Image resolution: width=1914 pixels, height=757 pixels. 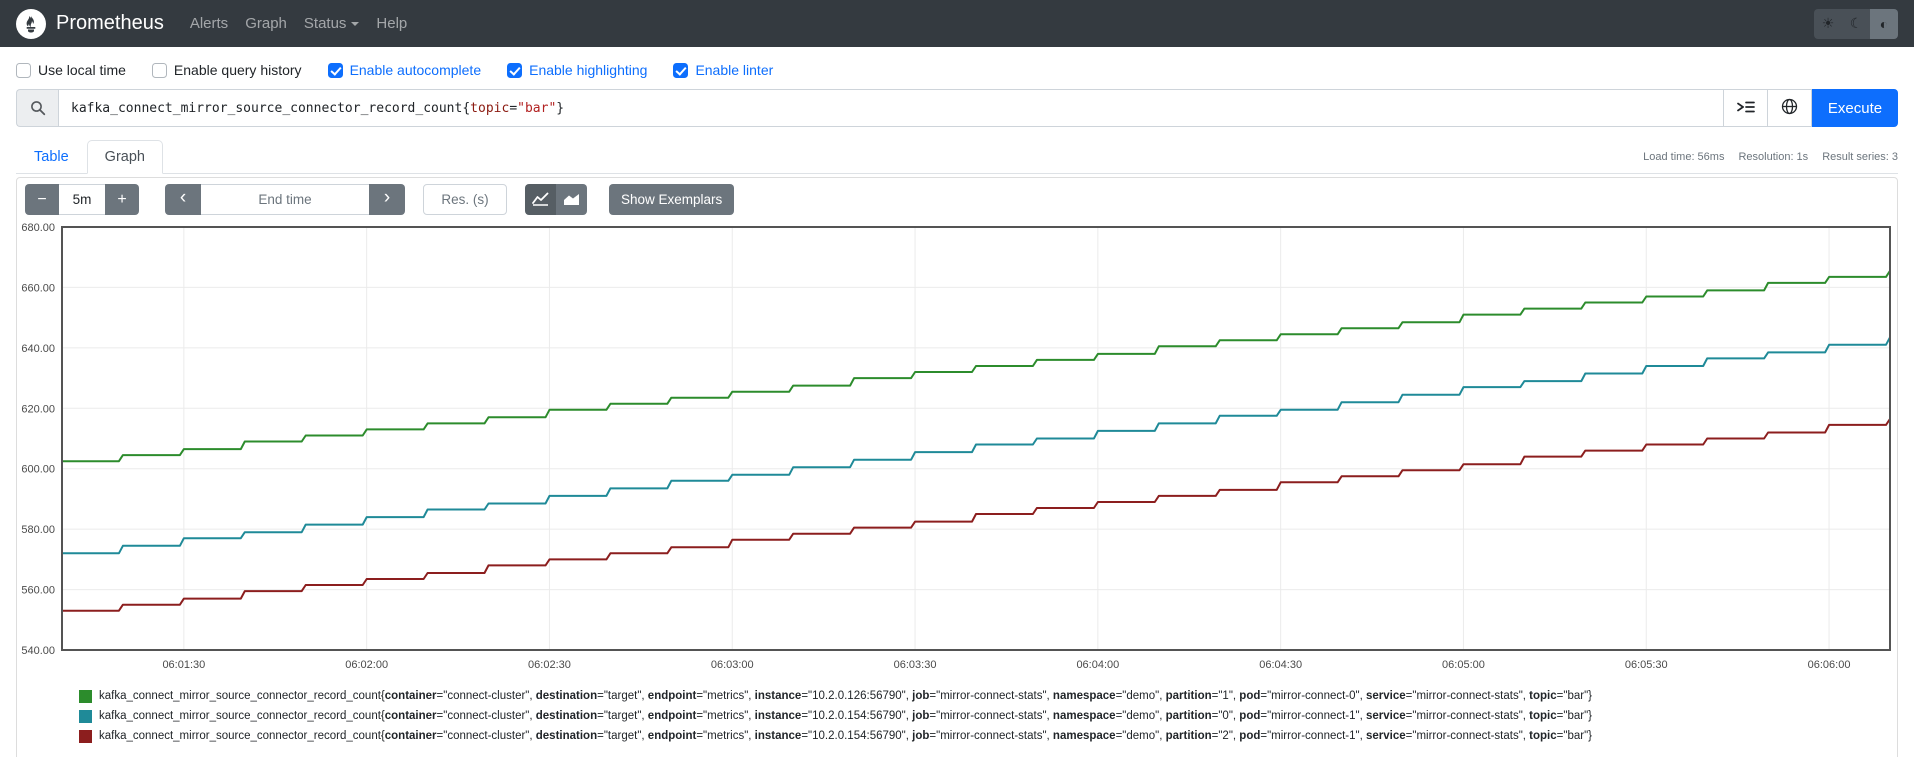 What do you see at coordinates (122, 199) in the screenshot?
I see `increase-range-button: +` at bounding box center [122, 199].